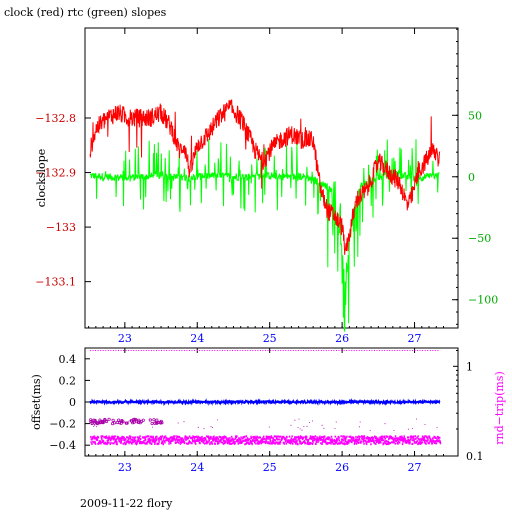  Describe the element at coordinates (475, 115) in the screenshot. I see `y2-tick-label: 50` at that location.